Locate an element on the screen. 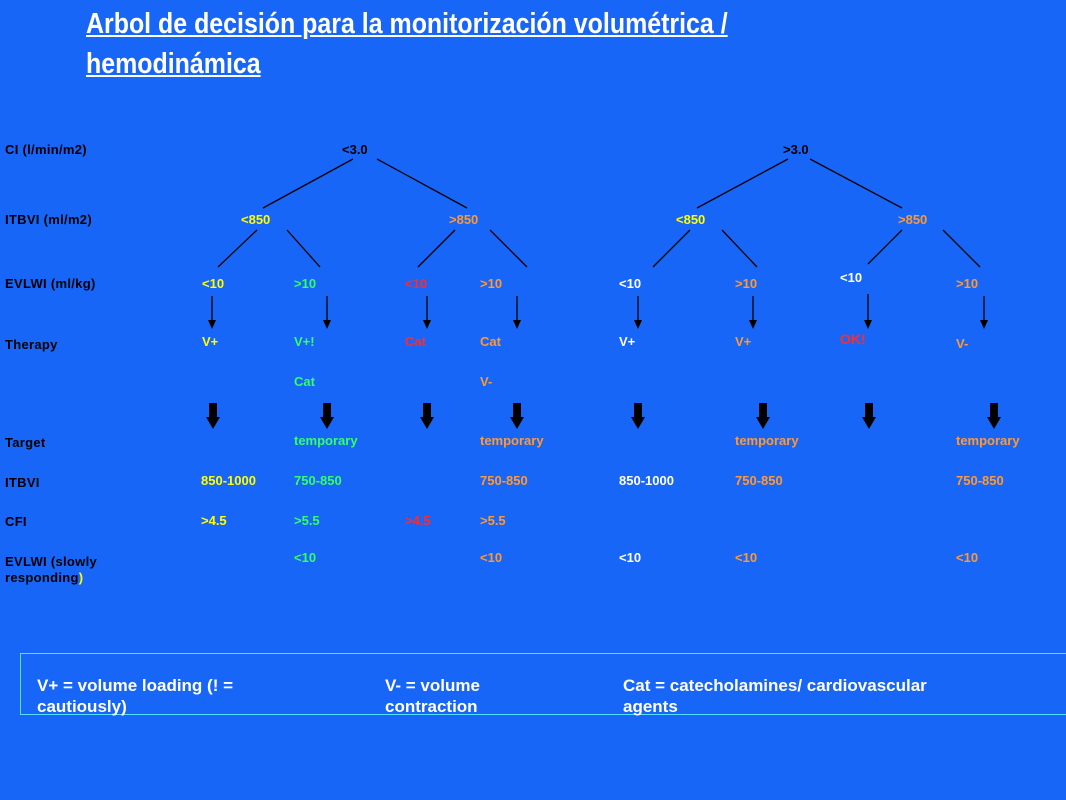 The height and width of the screenshot is (800, 1066). connector-itbvi3-left is located at coordinates (671, 248).